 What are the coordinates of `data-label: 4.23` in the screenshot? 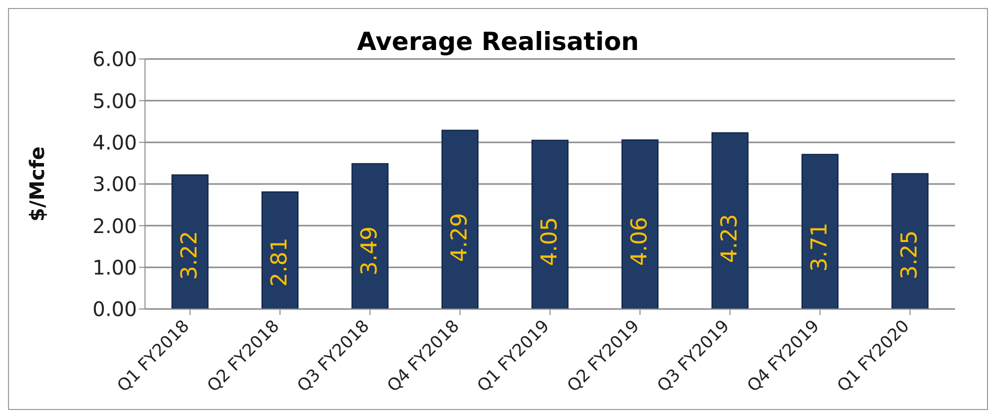 It's located at (730, 238).